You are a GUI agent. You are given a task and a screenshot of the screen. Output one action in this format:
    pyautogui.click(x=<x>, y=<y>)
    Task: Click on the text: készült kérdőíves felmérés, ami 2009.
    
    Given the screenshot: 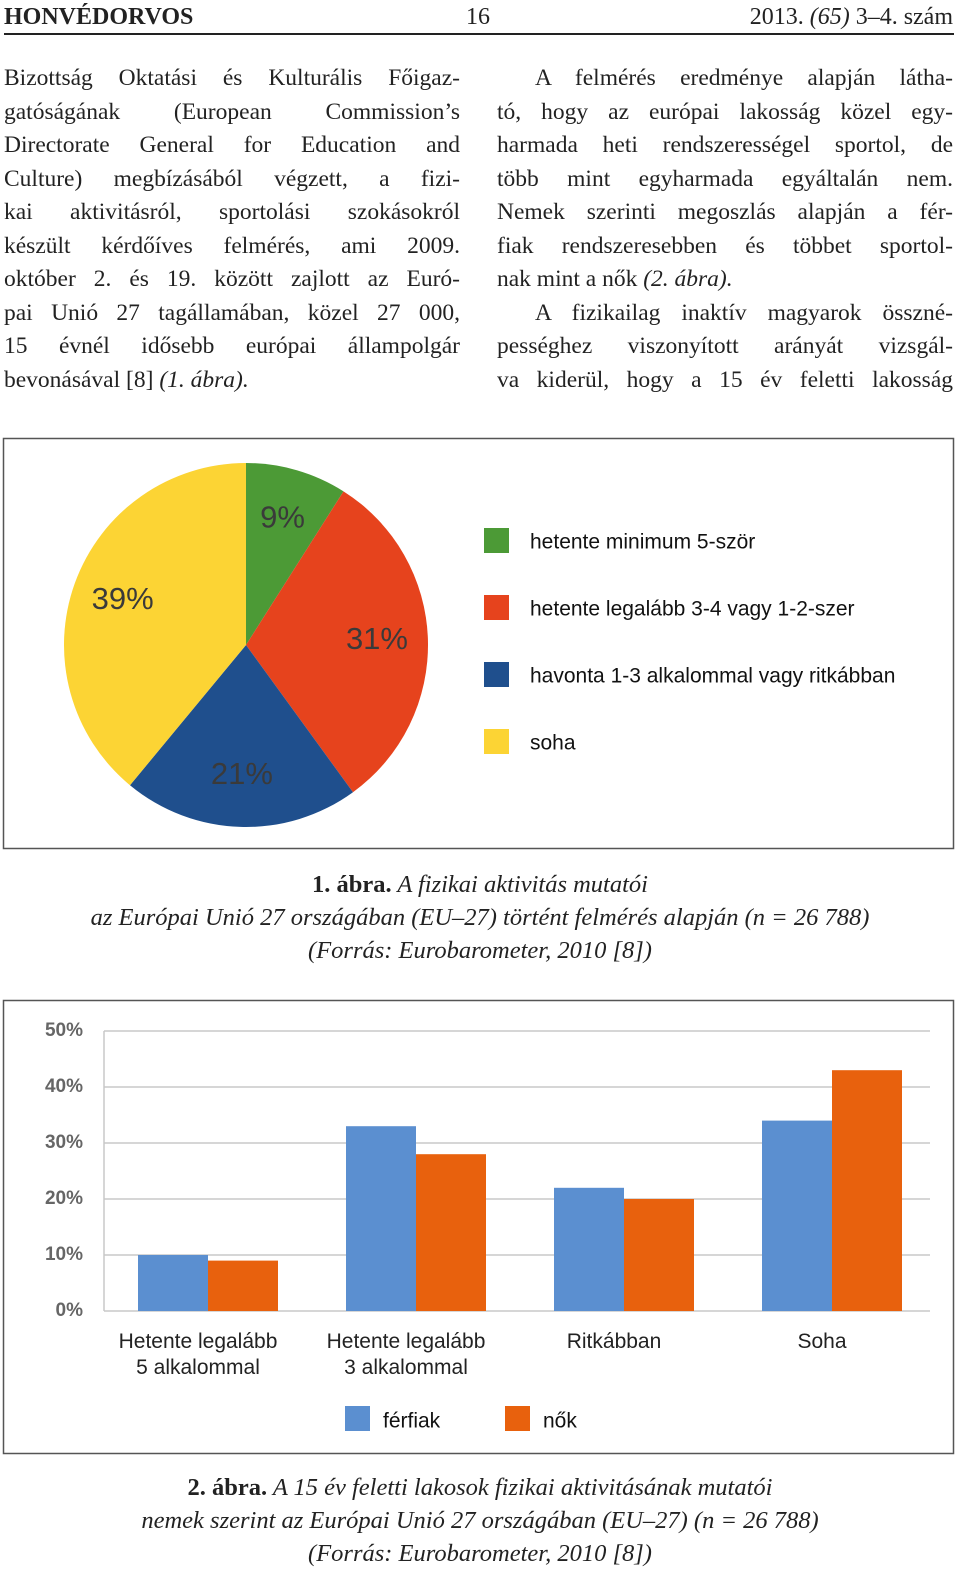 What is the action you would take?
    pyautogui.click(x=232, y=245)
    